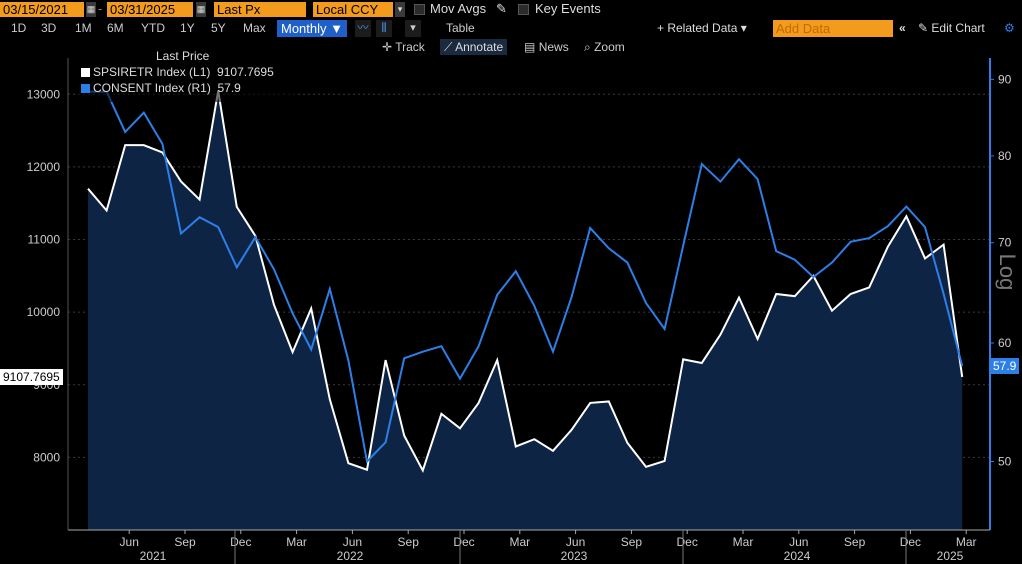 The height and width of the screenshot is (564, 1022). I want to click on candlestick-icon: ⫼, so click(384, 28).